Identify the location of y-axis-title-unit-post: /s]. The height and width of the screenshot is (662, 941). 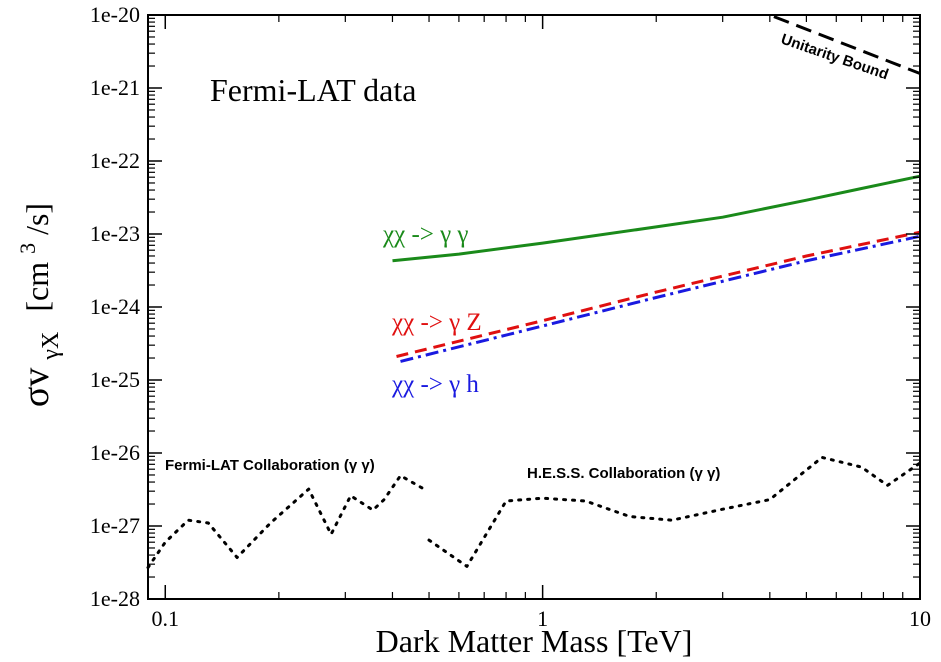
(37, 219).